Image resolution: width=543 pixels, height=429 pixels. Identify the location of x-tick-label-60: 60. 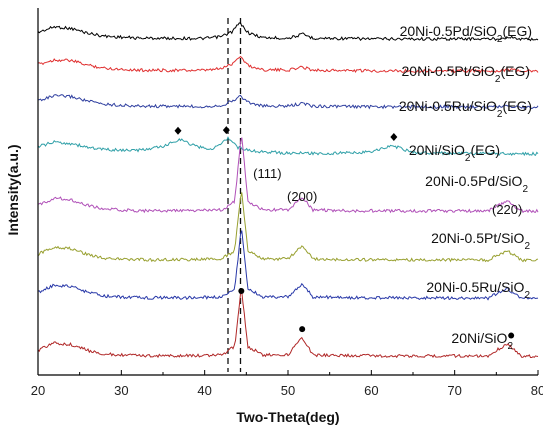
(371, 390).